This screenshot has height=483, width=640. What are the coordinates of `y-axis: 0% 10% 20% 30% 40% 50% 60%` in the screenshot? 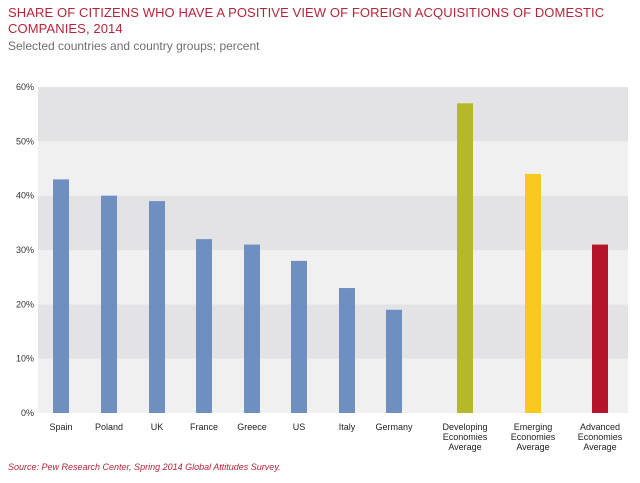 It's located at (25, 250).